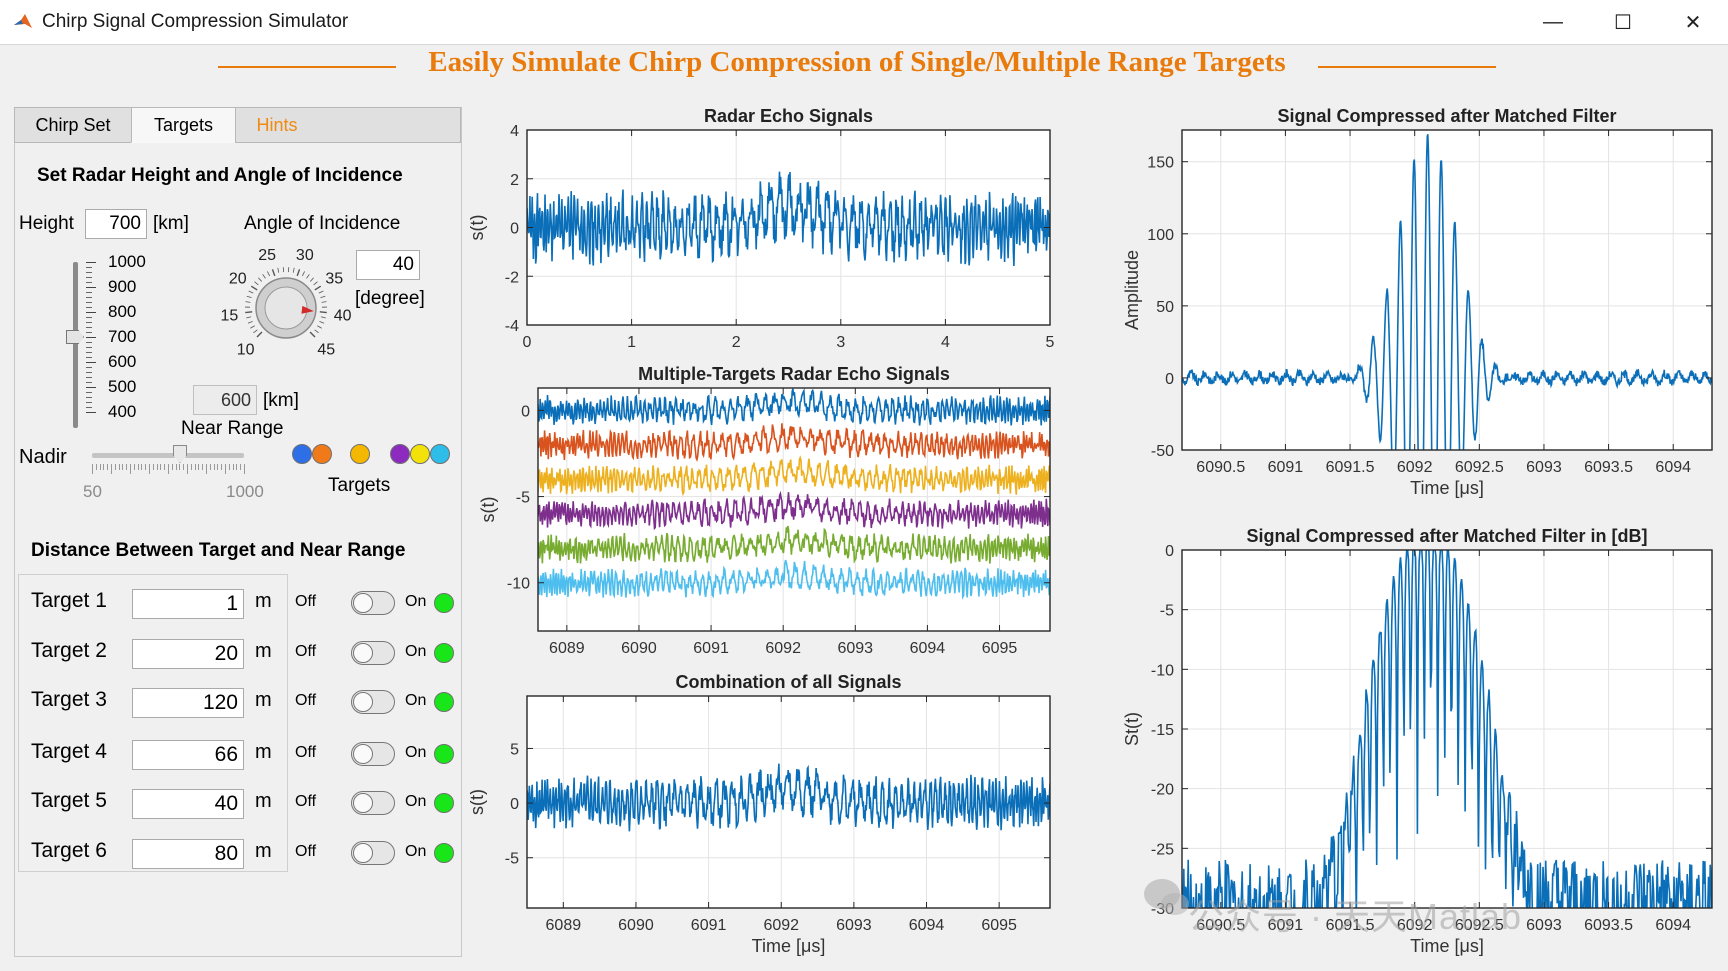  I want to click on plot-frame, so click(788, 802).